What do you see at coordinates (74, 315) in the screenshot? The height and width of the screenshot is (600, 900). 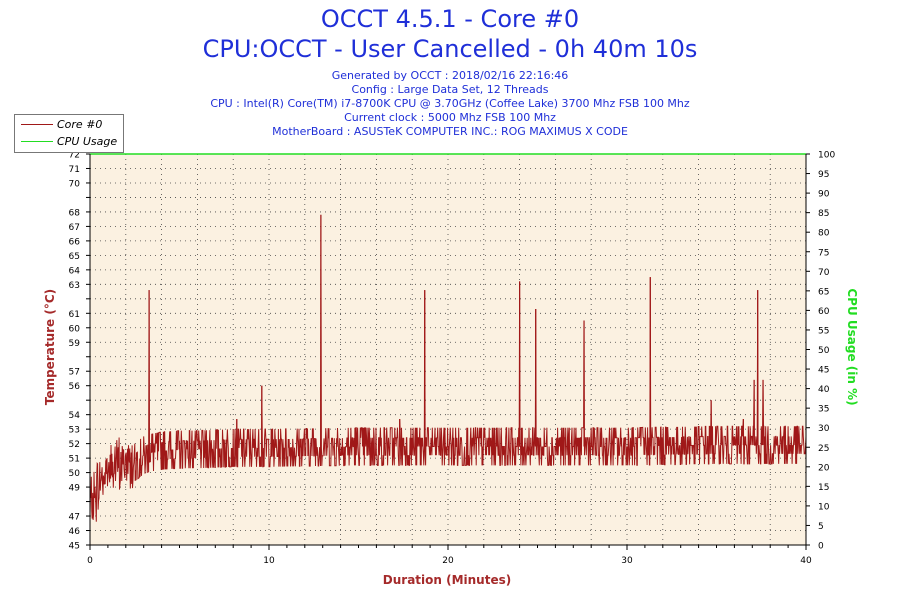 I see `y-tick-label: 61` at bounding box center [74, 315].